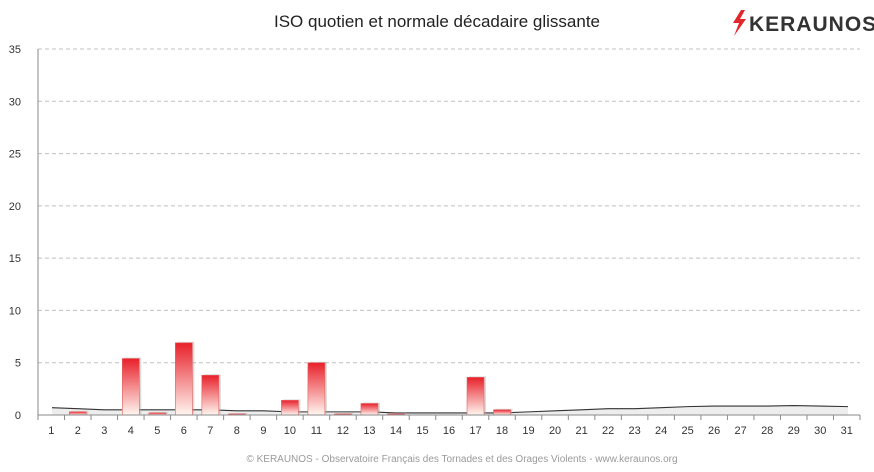 This screenshot has height=472, width=874. What do you see at coordinates (396, 431) in the screenshot?
I see `x-tick-label: 14` at bounding box center [396, 431].